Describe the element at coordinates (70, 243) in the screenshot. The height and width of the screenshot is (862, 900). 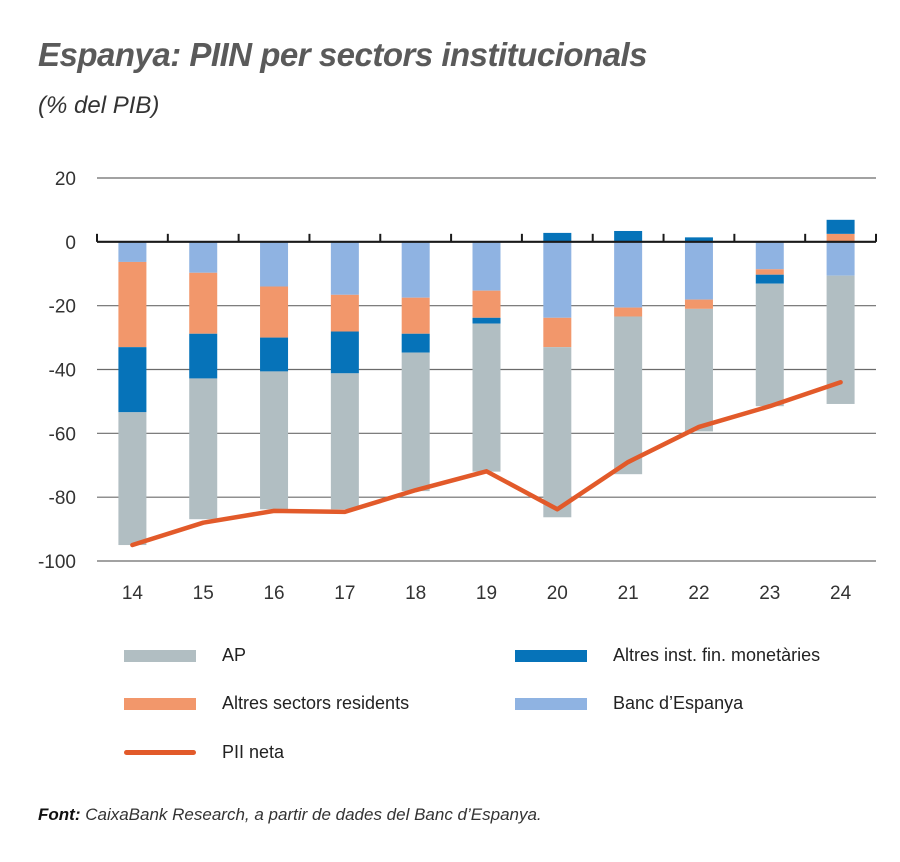
I see `y-tick-label: 0` at that location.